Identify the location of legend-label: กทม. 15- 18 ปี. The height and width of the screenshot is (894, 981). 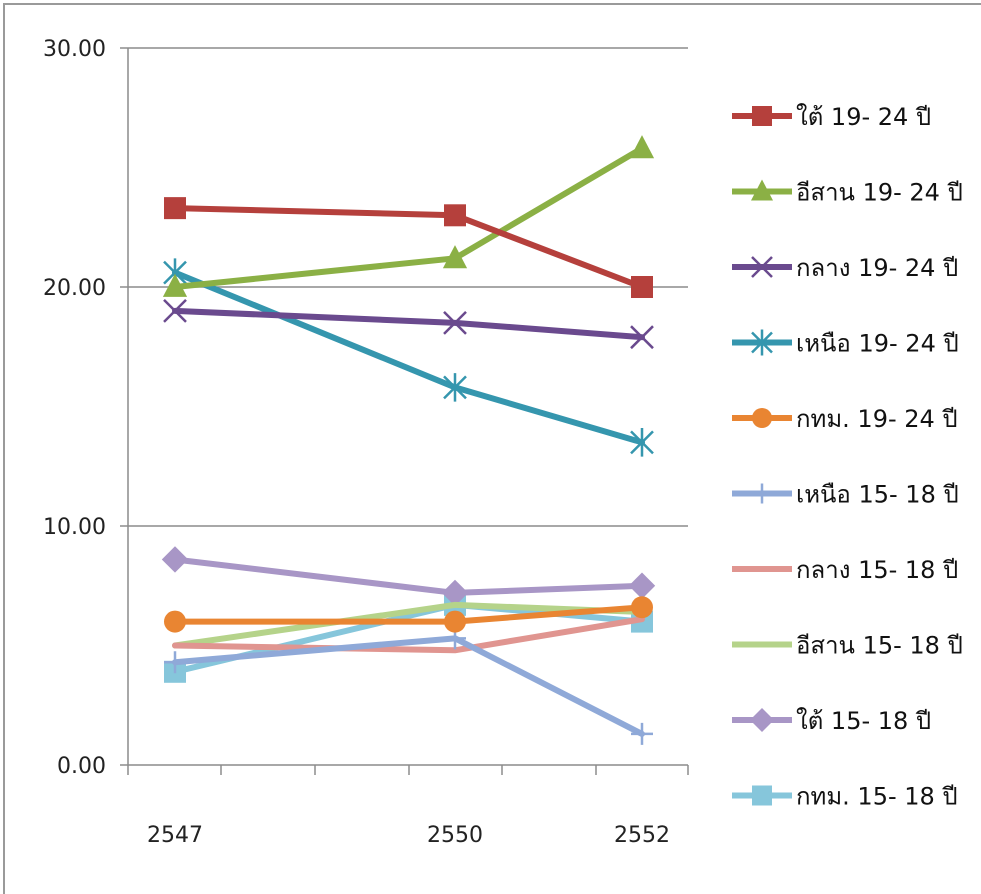
(877, 797).